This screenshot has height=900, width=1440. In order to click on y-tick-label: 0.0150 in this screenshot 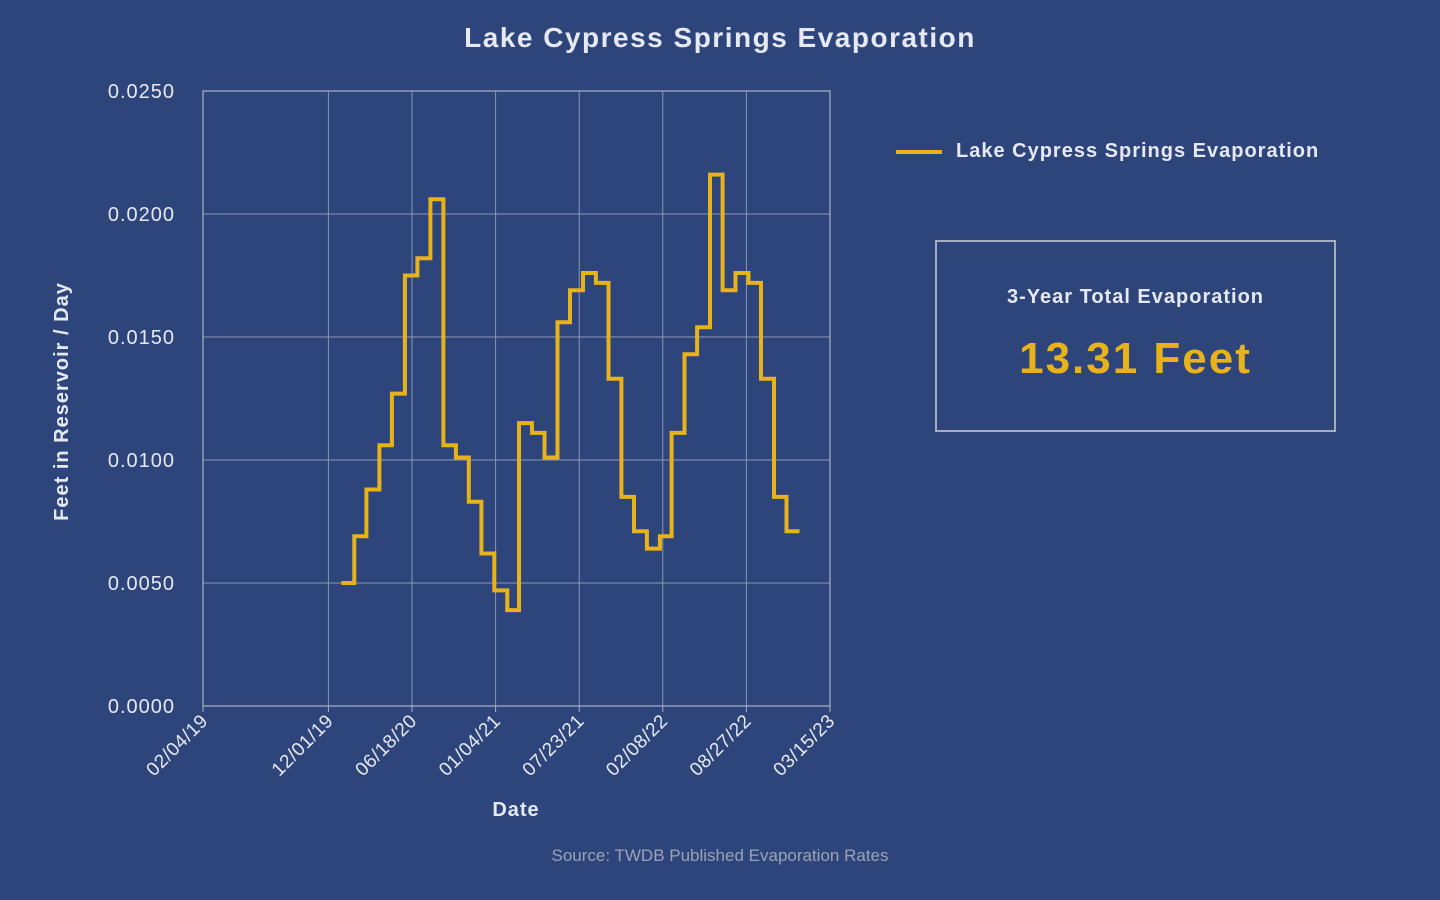, I will do `click(141, 338)`.